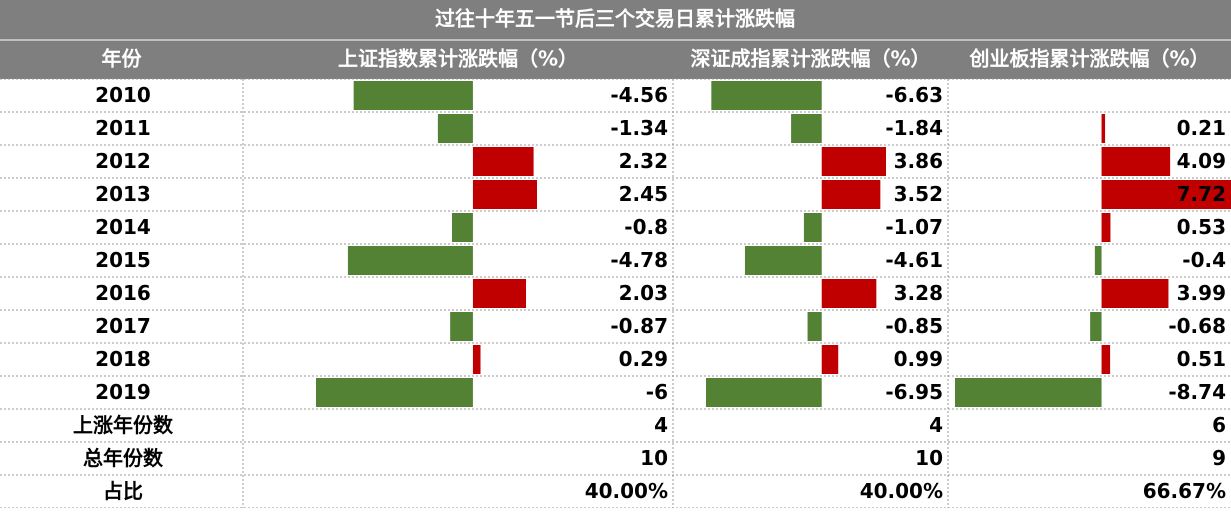  What do you see at coordinates (918, 194) in the screenshot?
I see `cell-value: 3.52` at bounding box center [918, 194].